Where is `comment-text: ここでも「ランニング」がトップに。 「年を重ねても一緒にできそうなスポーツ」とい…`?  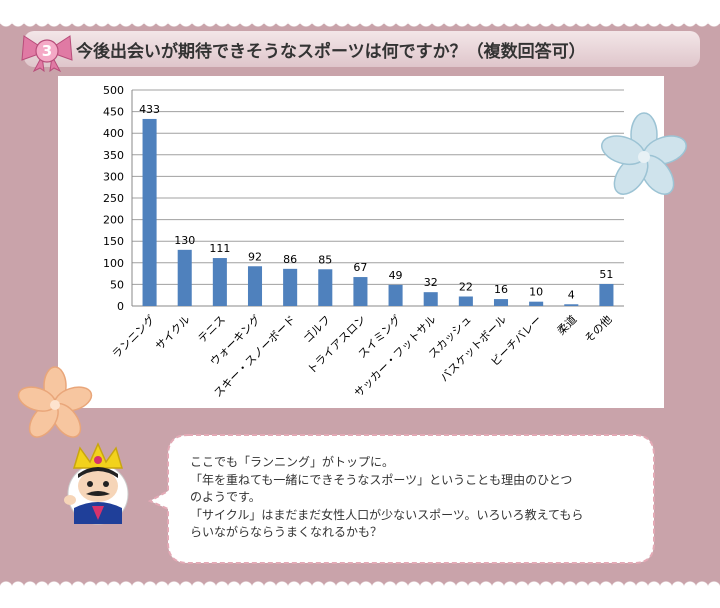 comment-text: ここでも「ランニング」がトップに。 「年を重ねても一緒にできそうなスポーツ」とい… is located at coordinates (420, 498).